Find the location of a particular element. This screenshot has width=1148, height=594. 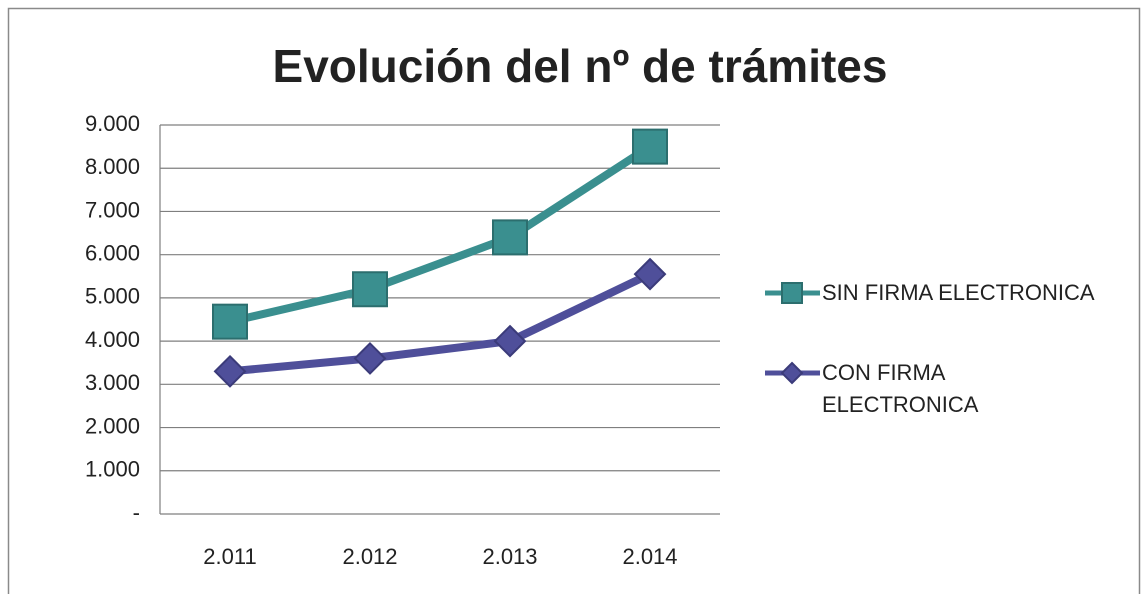

y-tick-label: - is located at coordinates (136, 512).